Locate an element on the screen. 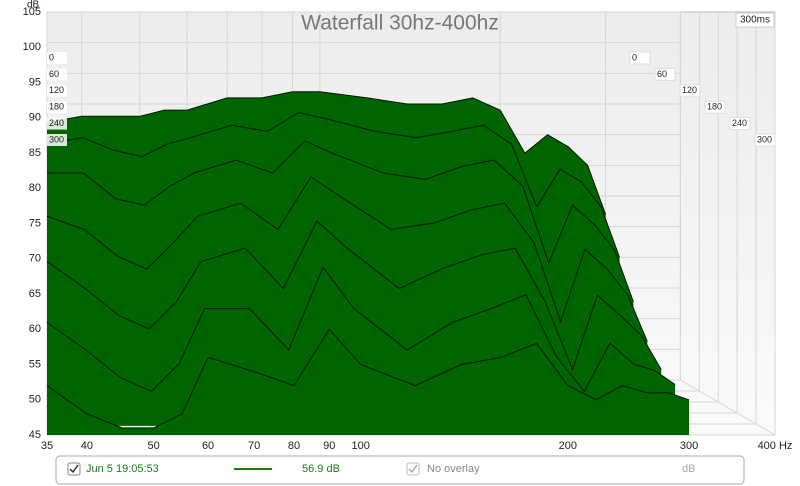 The height and width of the screenshot is (486, 800). x-tick-label: 35 is located at coordinates (47, 446).